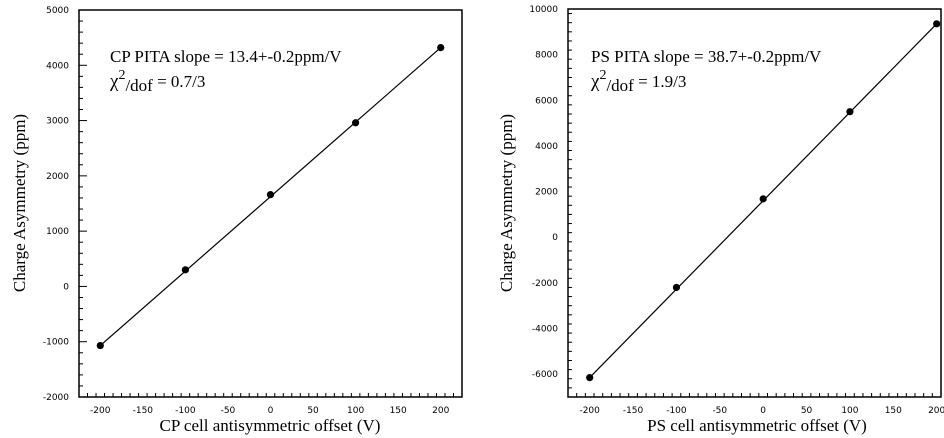 This screenshot has width=944, height=438. What do you see at coordinates (936, 411) in the screenshot?
I see `ps-x-tick-label: 200` at bounding box center [936, 411].